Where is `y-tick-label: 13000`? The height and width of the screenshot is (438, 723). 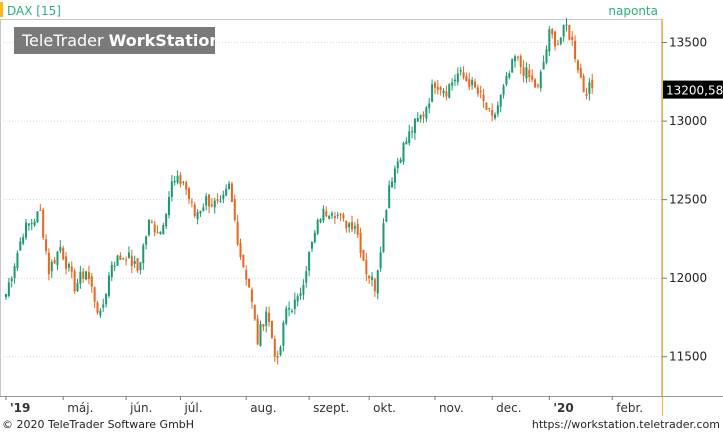
y-tick-label: 13000 is located at coordinates (688, 121).